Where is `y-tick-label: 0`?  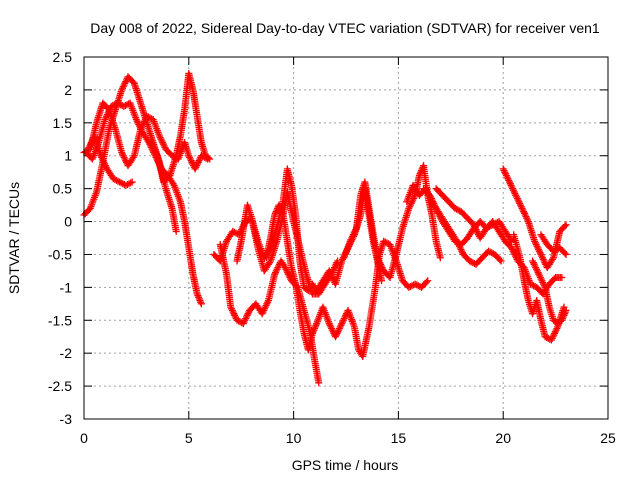 y-tick-label: 0 is located at coordinates (68, 222).